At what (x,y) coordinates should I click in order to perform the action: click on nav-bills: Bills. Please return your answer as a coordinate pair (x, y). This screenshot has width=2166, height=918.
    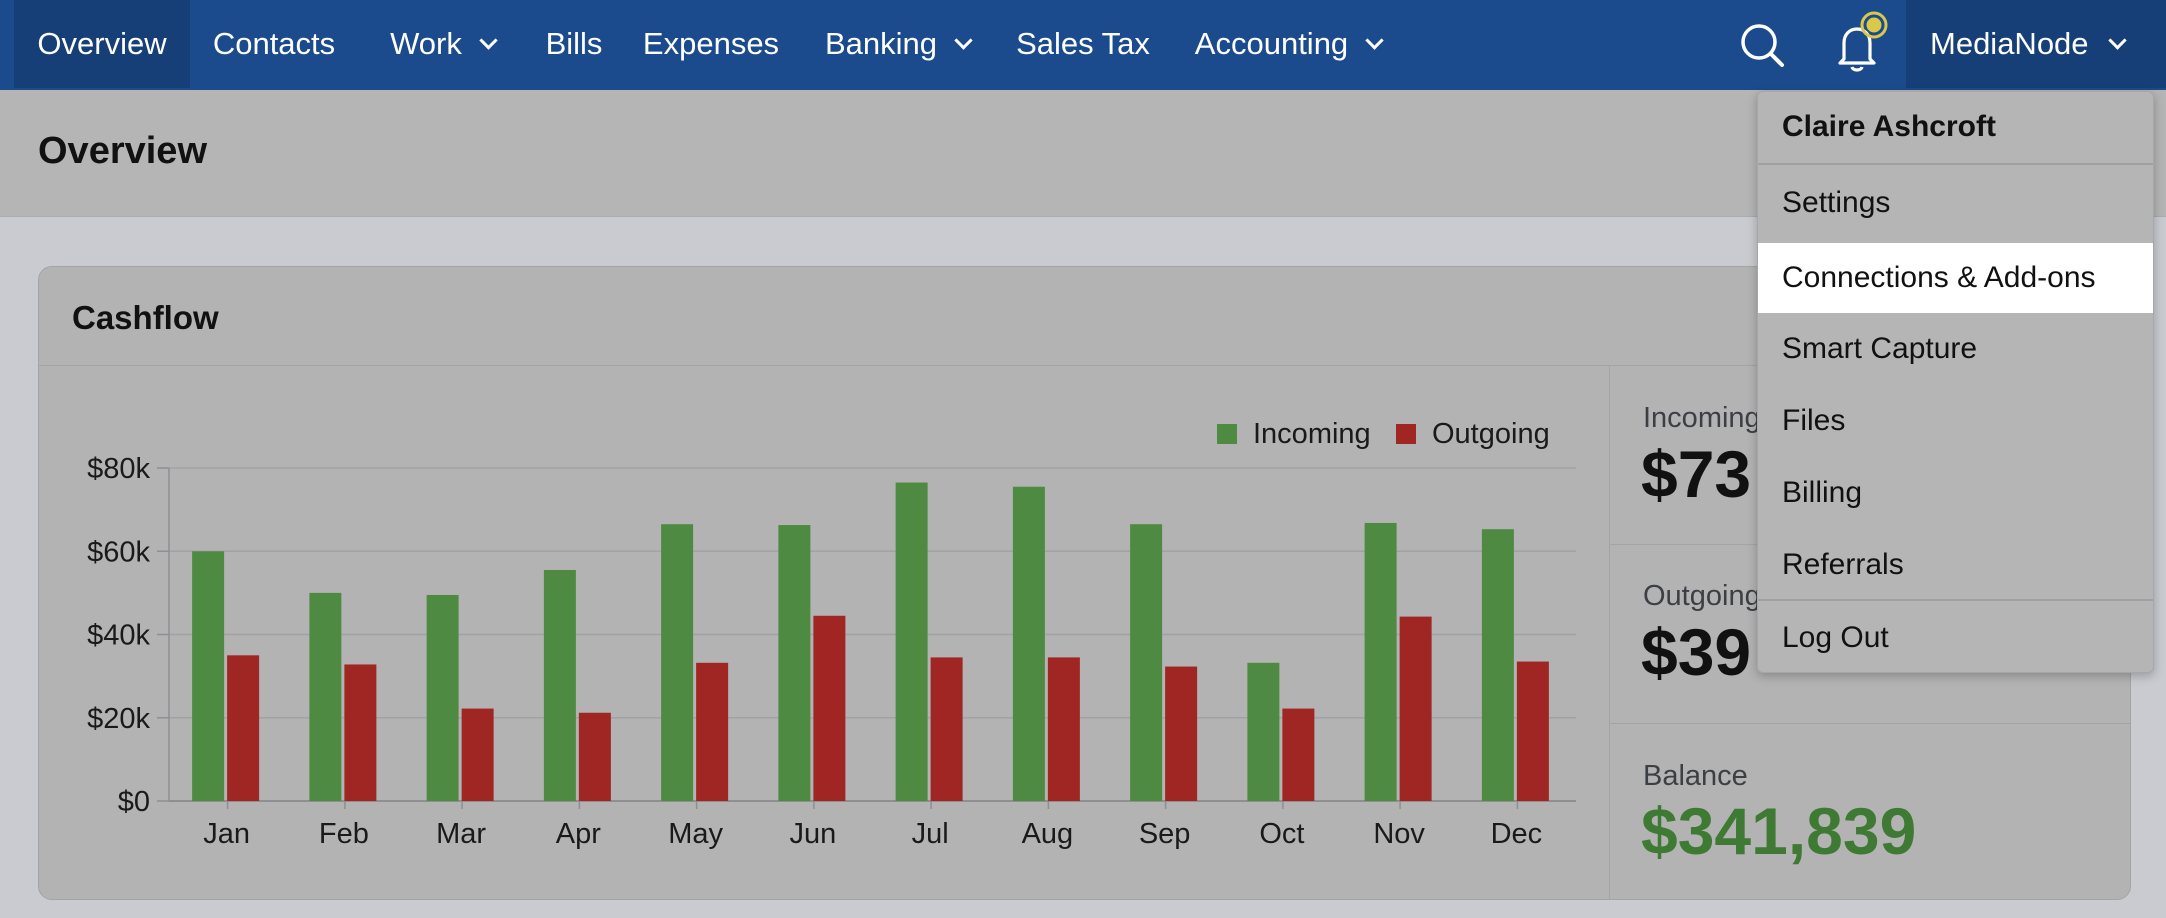
    Looking at the image, I should click on (574, 44).